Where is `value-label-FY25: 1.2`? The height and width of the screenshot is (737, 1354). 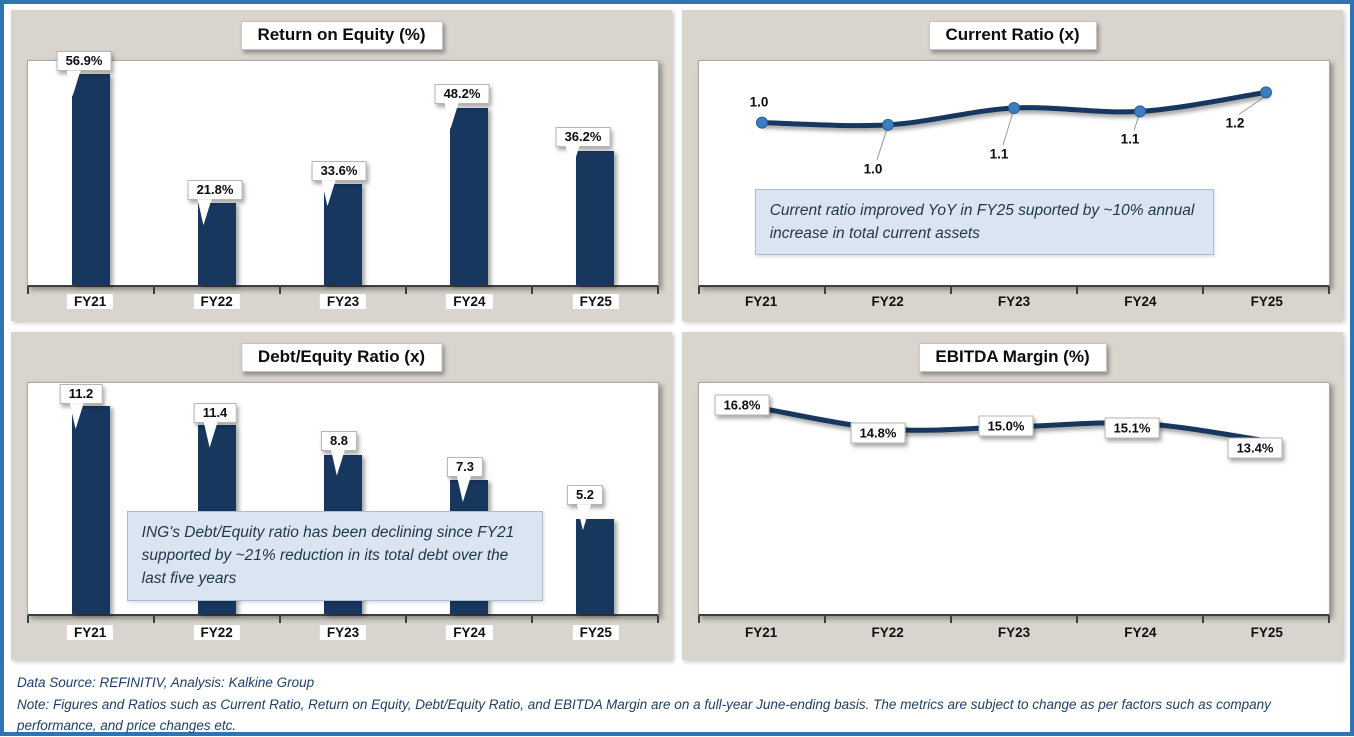 value-label-FY25: 1.2 is located at coordinates (1235, 123).